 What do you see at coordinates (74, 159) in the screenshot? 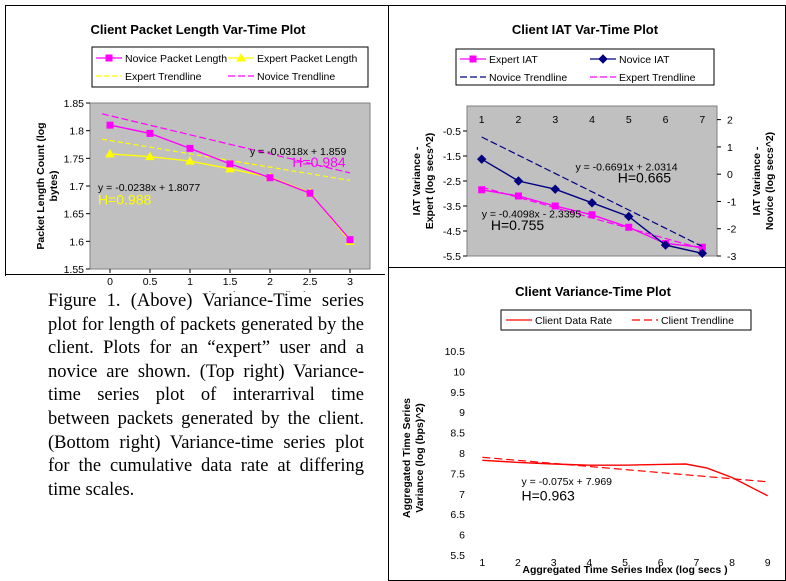
I see `packet-y-tick-label: 1.75` at bounding box center [74, 159].